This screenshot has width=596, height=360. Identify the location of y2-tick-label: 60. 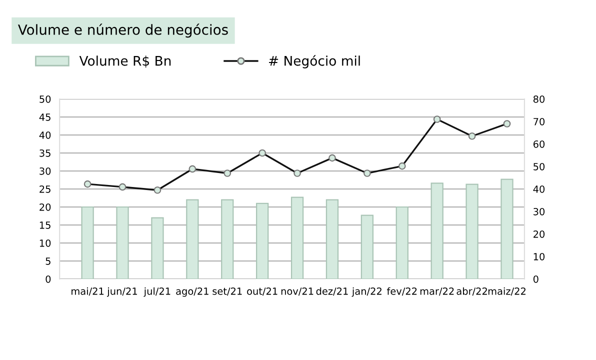
(539, 144).